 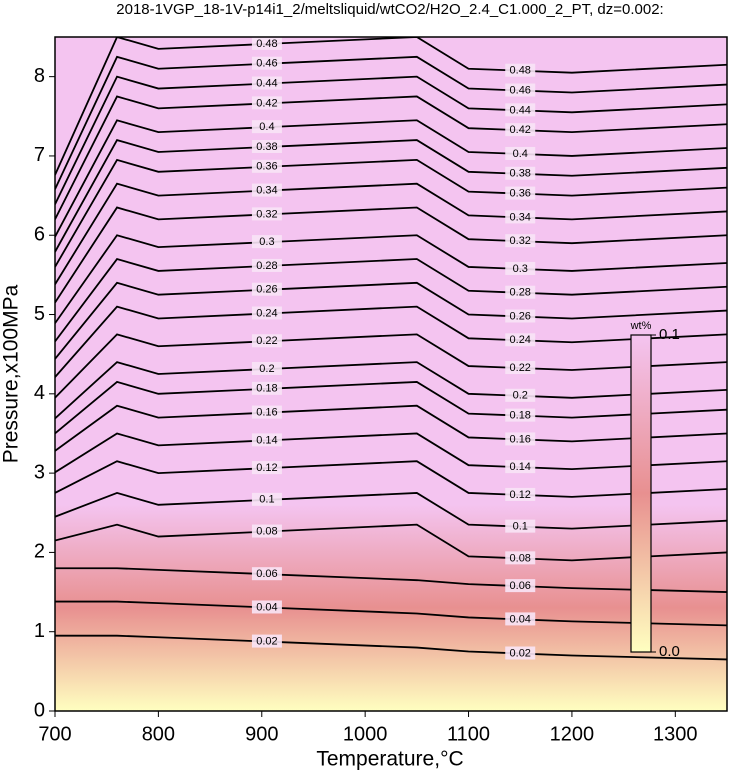 What do you see at coordinates (641, 493) in the screenshot?
I see `colorbar` at bounding box center [641, 493].